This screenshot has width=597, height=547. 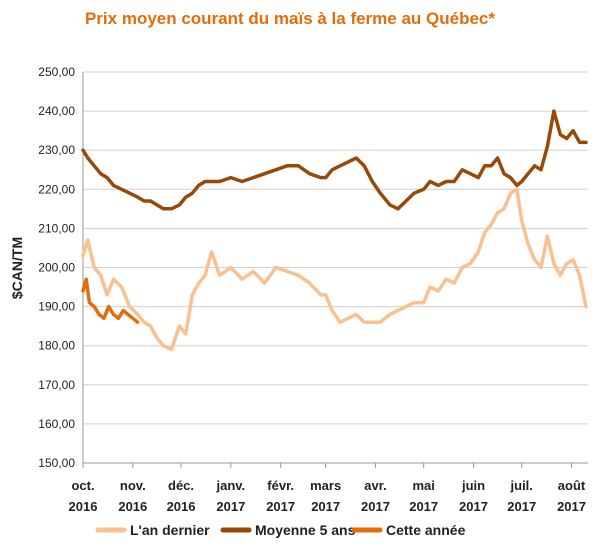 What do you see at coordinates (17, 268) in the screenshot?
I see `y-axis-label: $CAN/TM` at bounding box center [17, 268].